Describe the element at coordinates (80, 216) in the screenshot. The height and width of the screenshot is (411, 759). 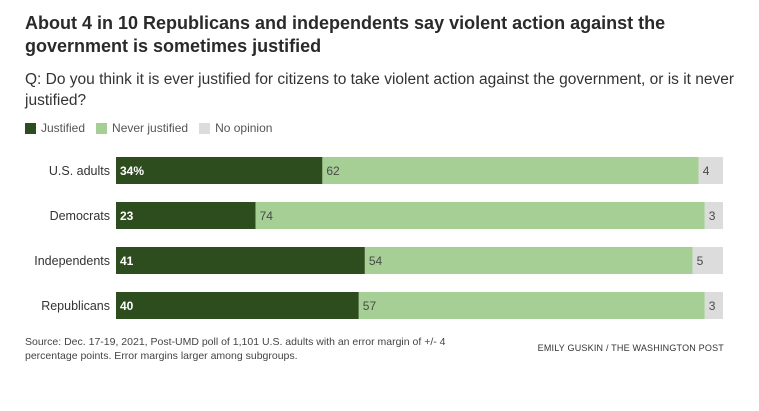
I see `category-label: Democrats` at that location.